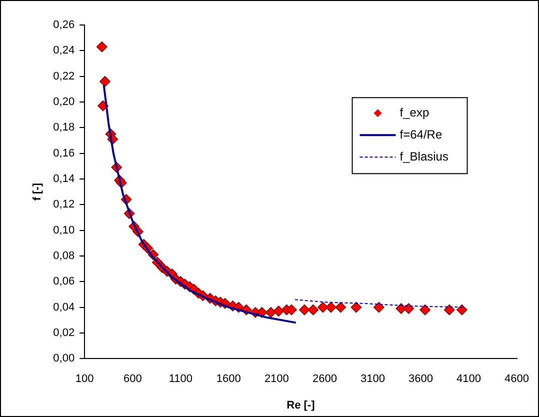  I want to click on x-tick-label: 2100, so click(276, 379).